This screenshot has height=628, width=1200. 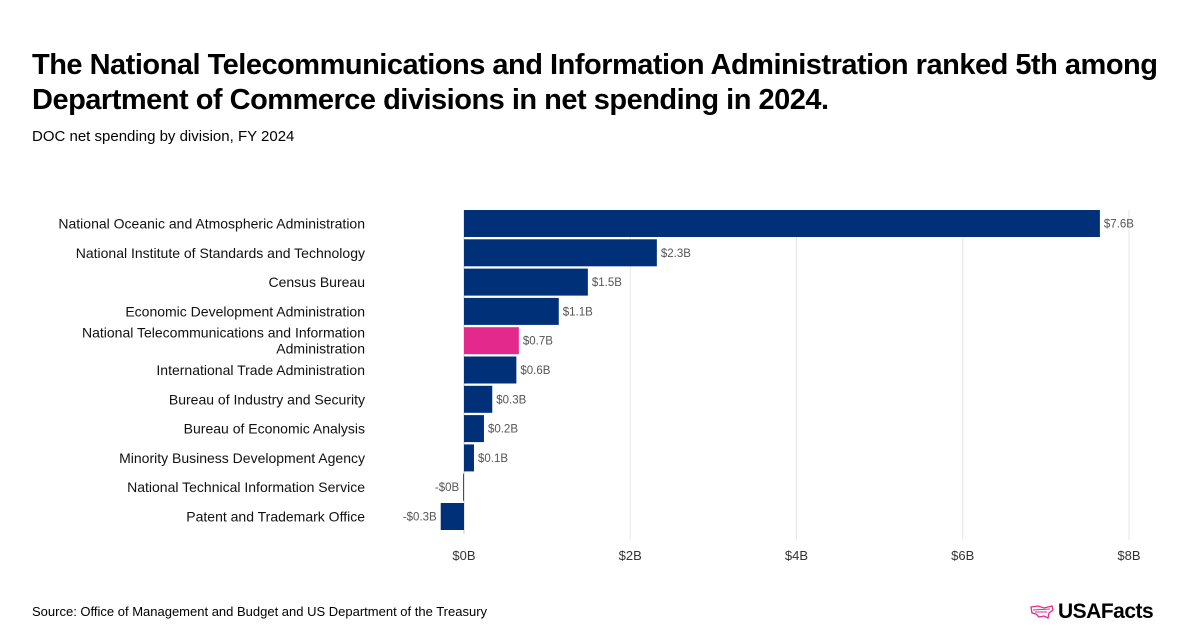 I want to click on data-label: $0.1B, so click(x=493, y=459).